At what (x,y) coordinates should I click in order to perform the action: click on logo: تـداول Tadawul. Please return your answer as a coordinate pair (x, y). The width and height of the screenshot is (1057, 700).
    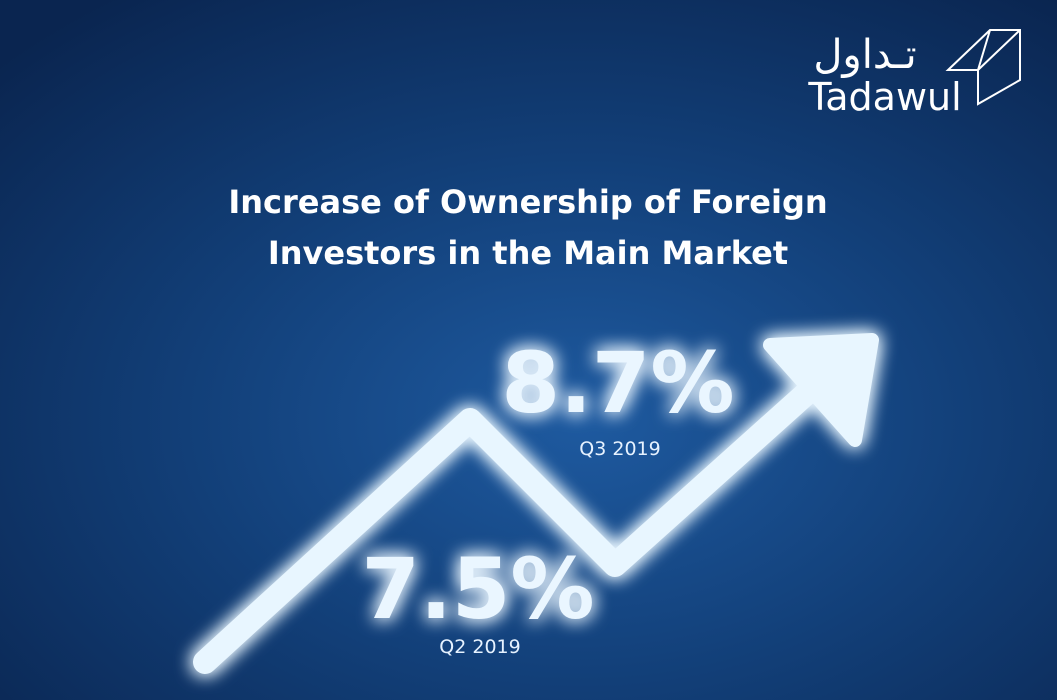
    Looking at the image, I should click on (914, 74).